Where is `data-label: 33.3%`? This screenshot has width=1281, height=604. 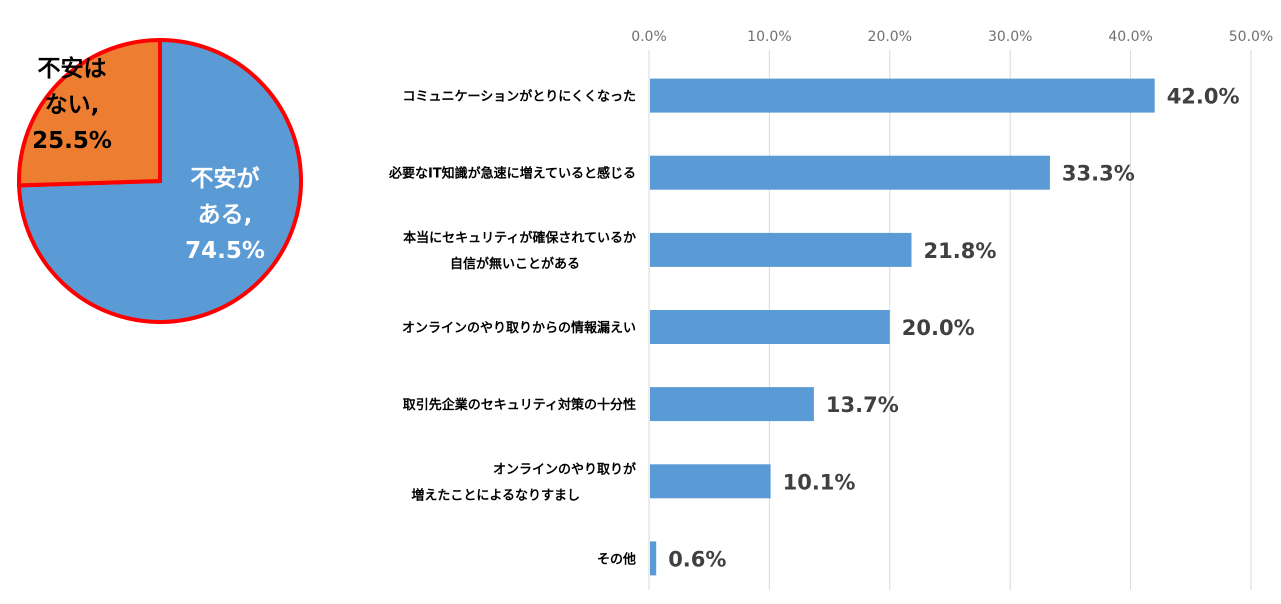
data-label: 33.3% is located at coordinates (1098, 174).